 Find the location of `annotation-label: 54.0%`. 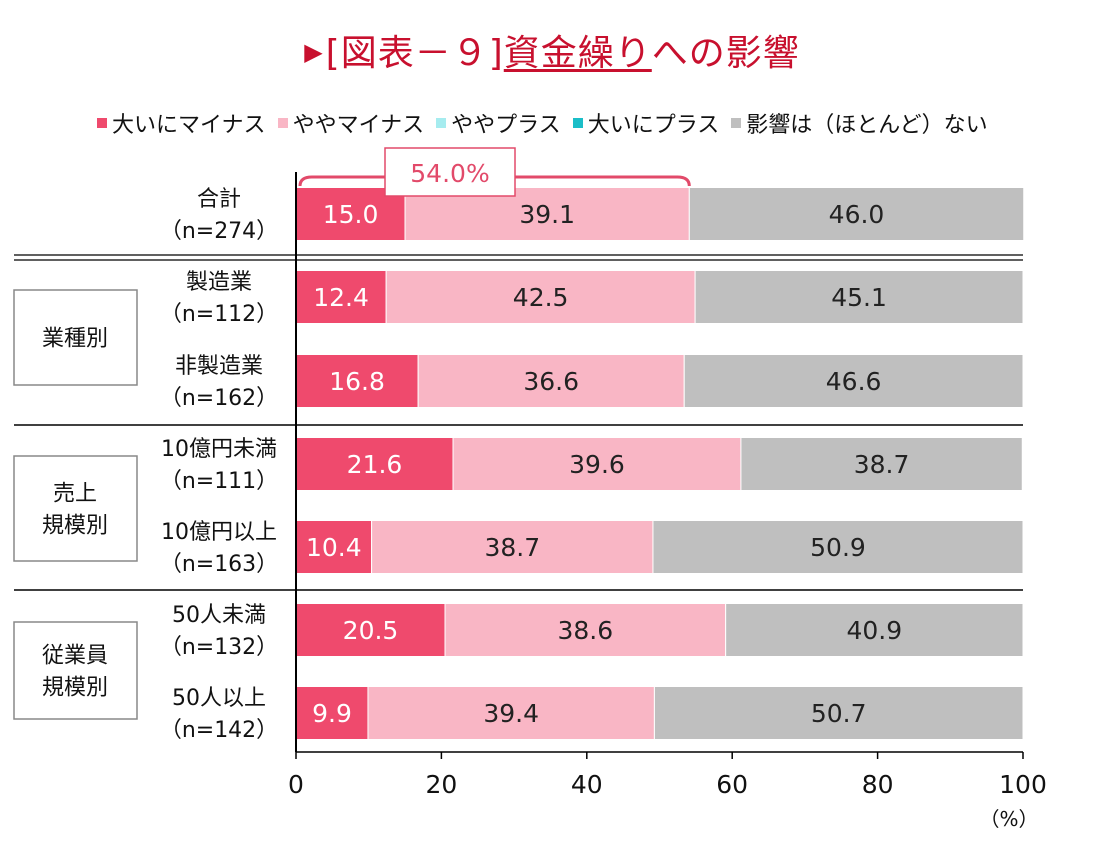

annotation-label: 54.0% is located at coordinates (449, 173).